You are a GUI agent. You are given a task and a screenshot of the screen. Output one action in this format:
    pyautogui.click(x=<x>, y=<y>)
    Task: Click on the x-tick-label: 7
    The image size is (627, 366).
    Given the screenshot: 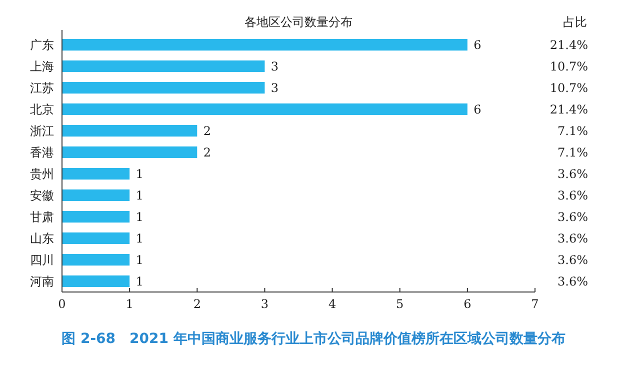 What is the action you would take?
    pyautogui.click(x=535, y=304)
    